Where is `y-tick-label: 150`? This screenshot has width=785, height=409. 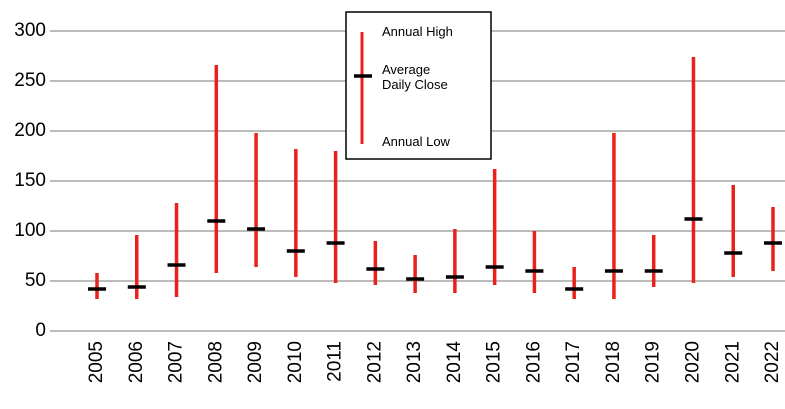
y-tick-label: 150 is located at coordinates (30, 180).